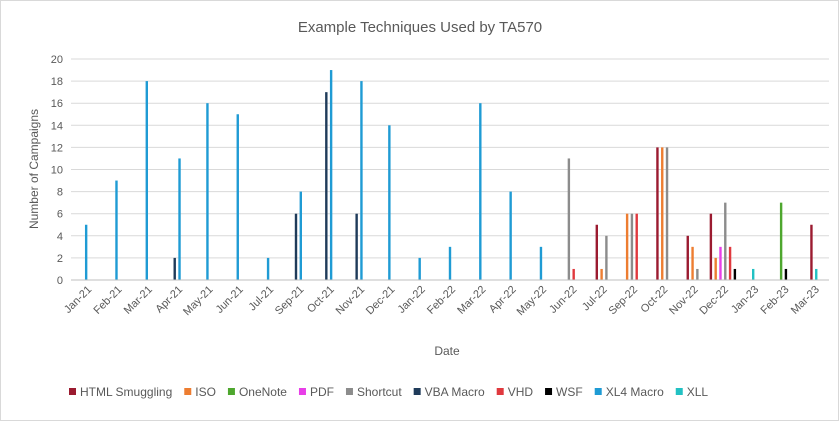  I want to click on x-tick-label: Feb-21, so click(107, 300).